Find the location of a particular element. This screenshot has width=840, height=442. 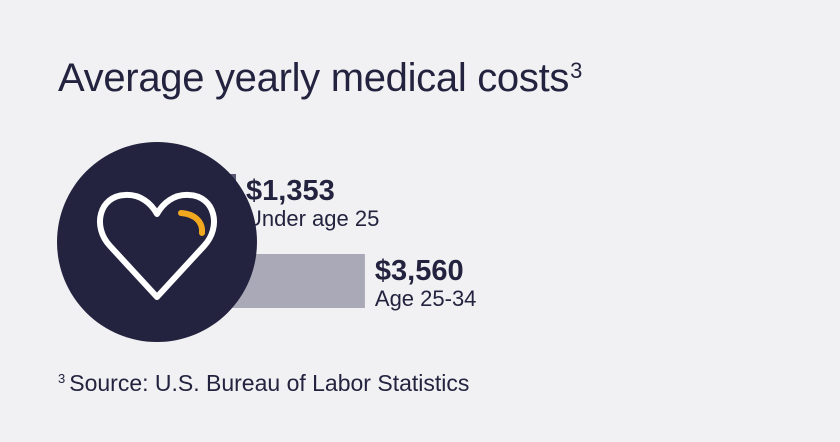

heart-outline is located at coordinates (157, 245).